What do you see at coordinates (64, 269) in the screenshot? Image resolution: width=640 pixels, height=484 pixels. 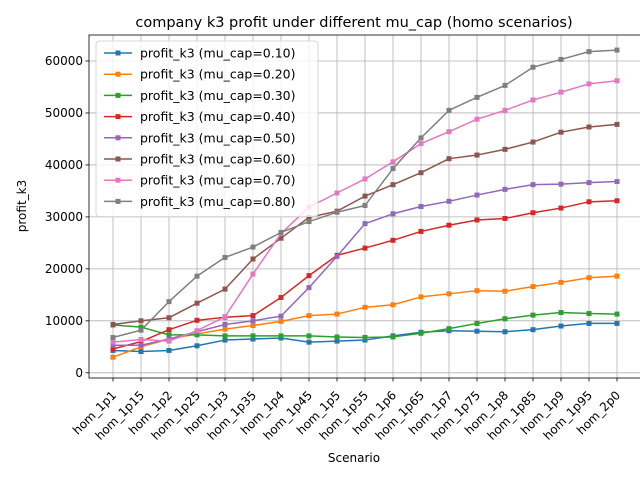 I see `y-tick-label: 20000` at bounding box center [64, 269].